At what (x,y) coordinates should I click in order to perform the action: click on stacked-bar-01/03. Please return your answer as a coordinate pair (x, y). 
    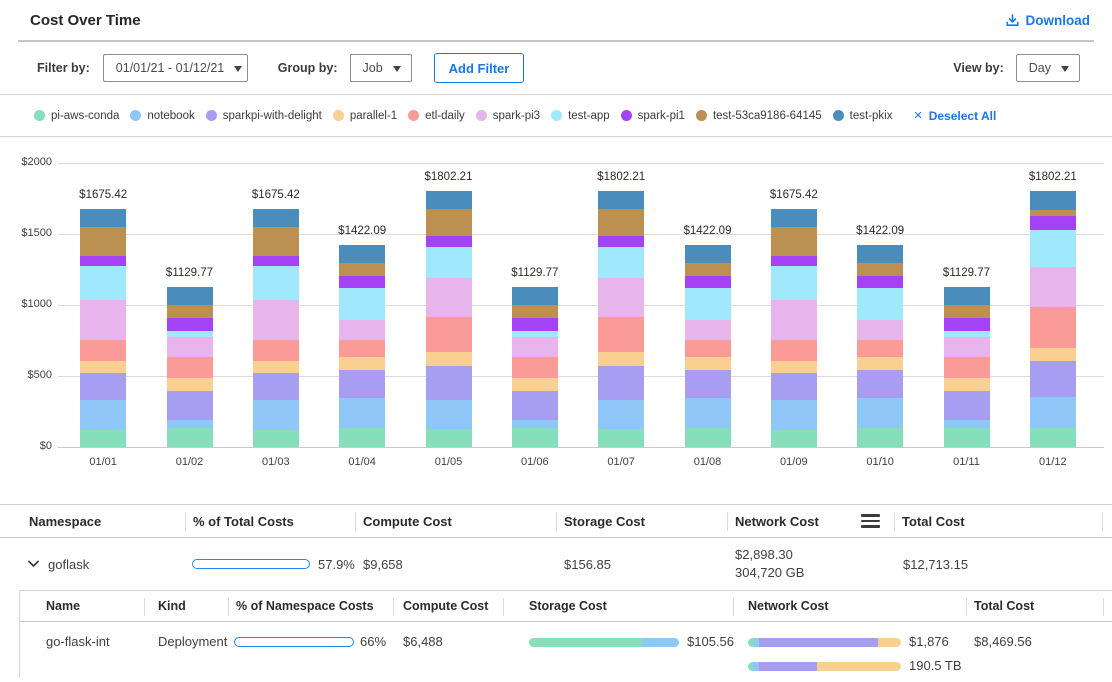
    Looking at the image, I should click on (275, 328).